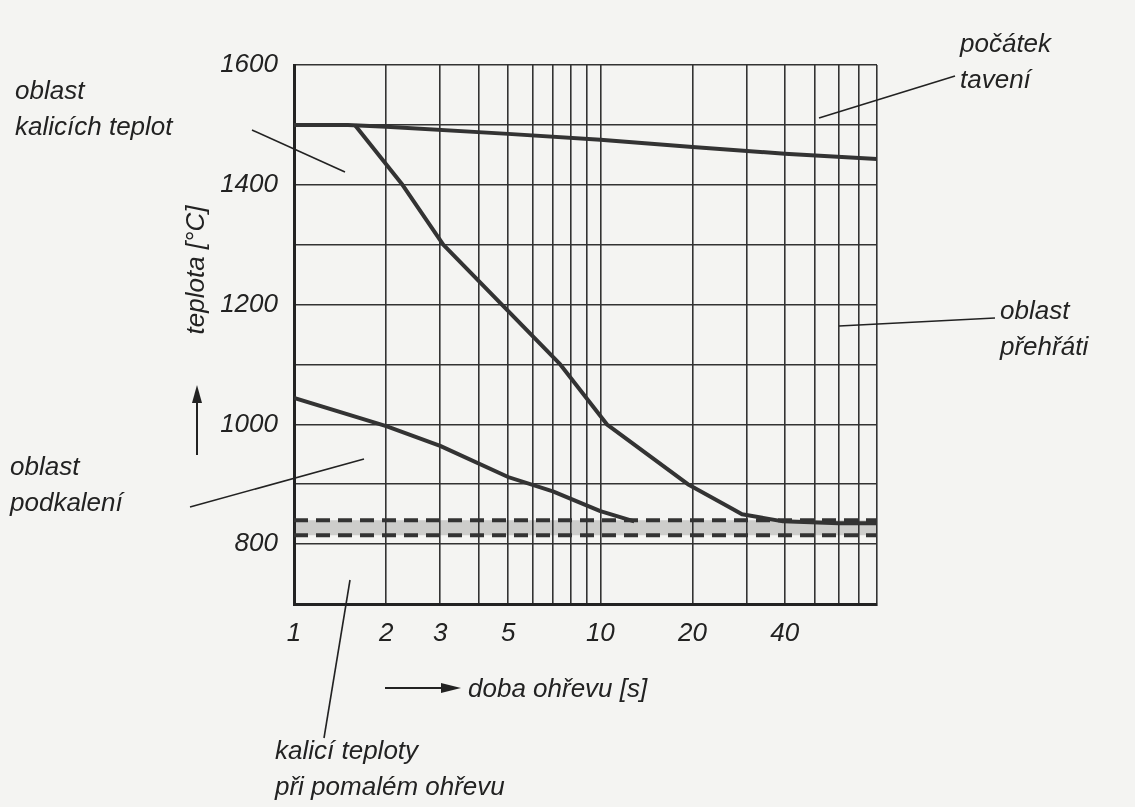  I want to click on x-tick-label: 20, so click(692, 631).